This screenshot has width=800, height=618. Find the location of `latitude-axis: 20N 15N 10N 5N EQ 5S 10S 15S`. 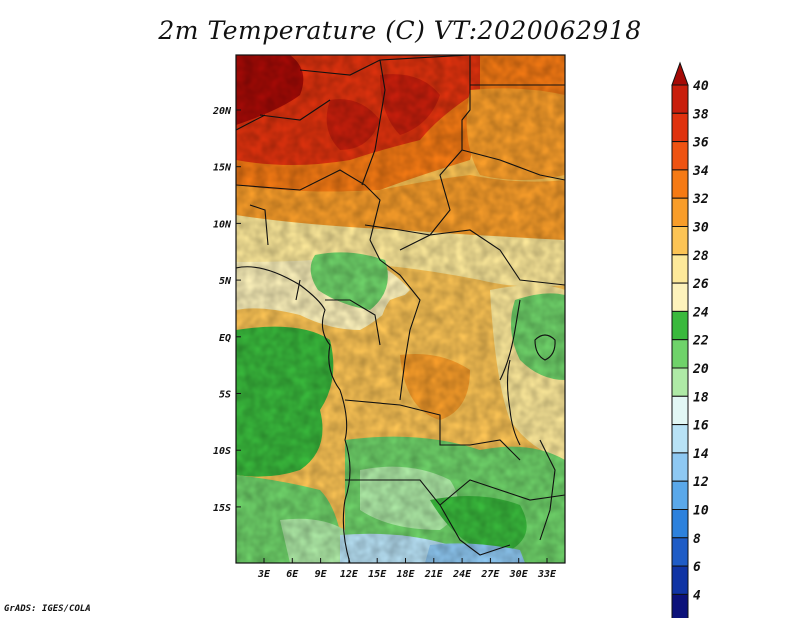

latitude-axis: 20N 15N 10N 5N EQ 5S 10S 15S is located at coordinates (226, 310).